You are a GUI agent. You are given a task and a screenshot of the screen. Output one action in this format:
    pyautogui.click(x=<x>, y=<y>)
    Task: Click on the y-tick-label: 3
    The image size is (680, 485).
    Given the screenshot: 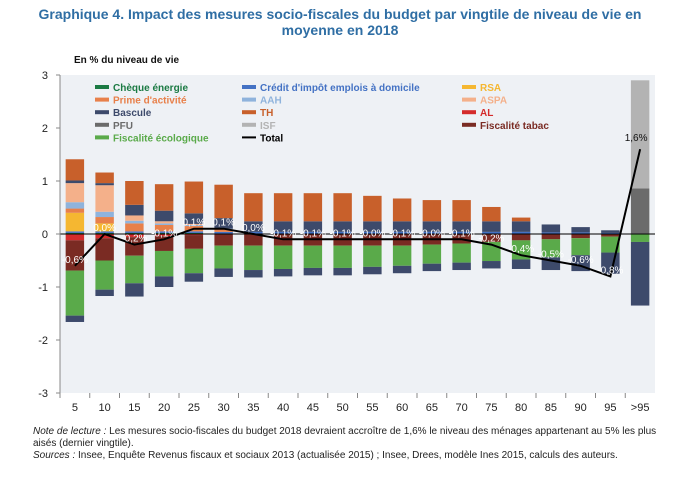 What is the action you would take?
    pyautogui.click(x=45, y=76)
    